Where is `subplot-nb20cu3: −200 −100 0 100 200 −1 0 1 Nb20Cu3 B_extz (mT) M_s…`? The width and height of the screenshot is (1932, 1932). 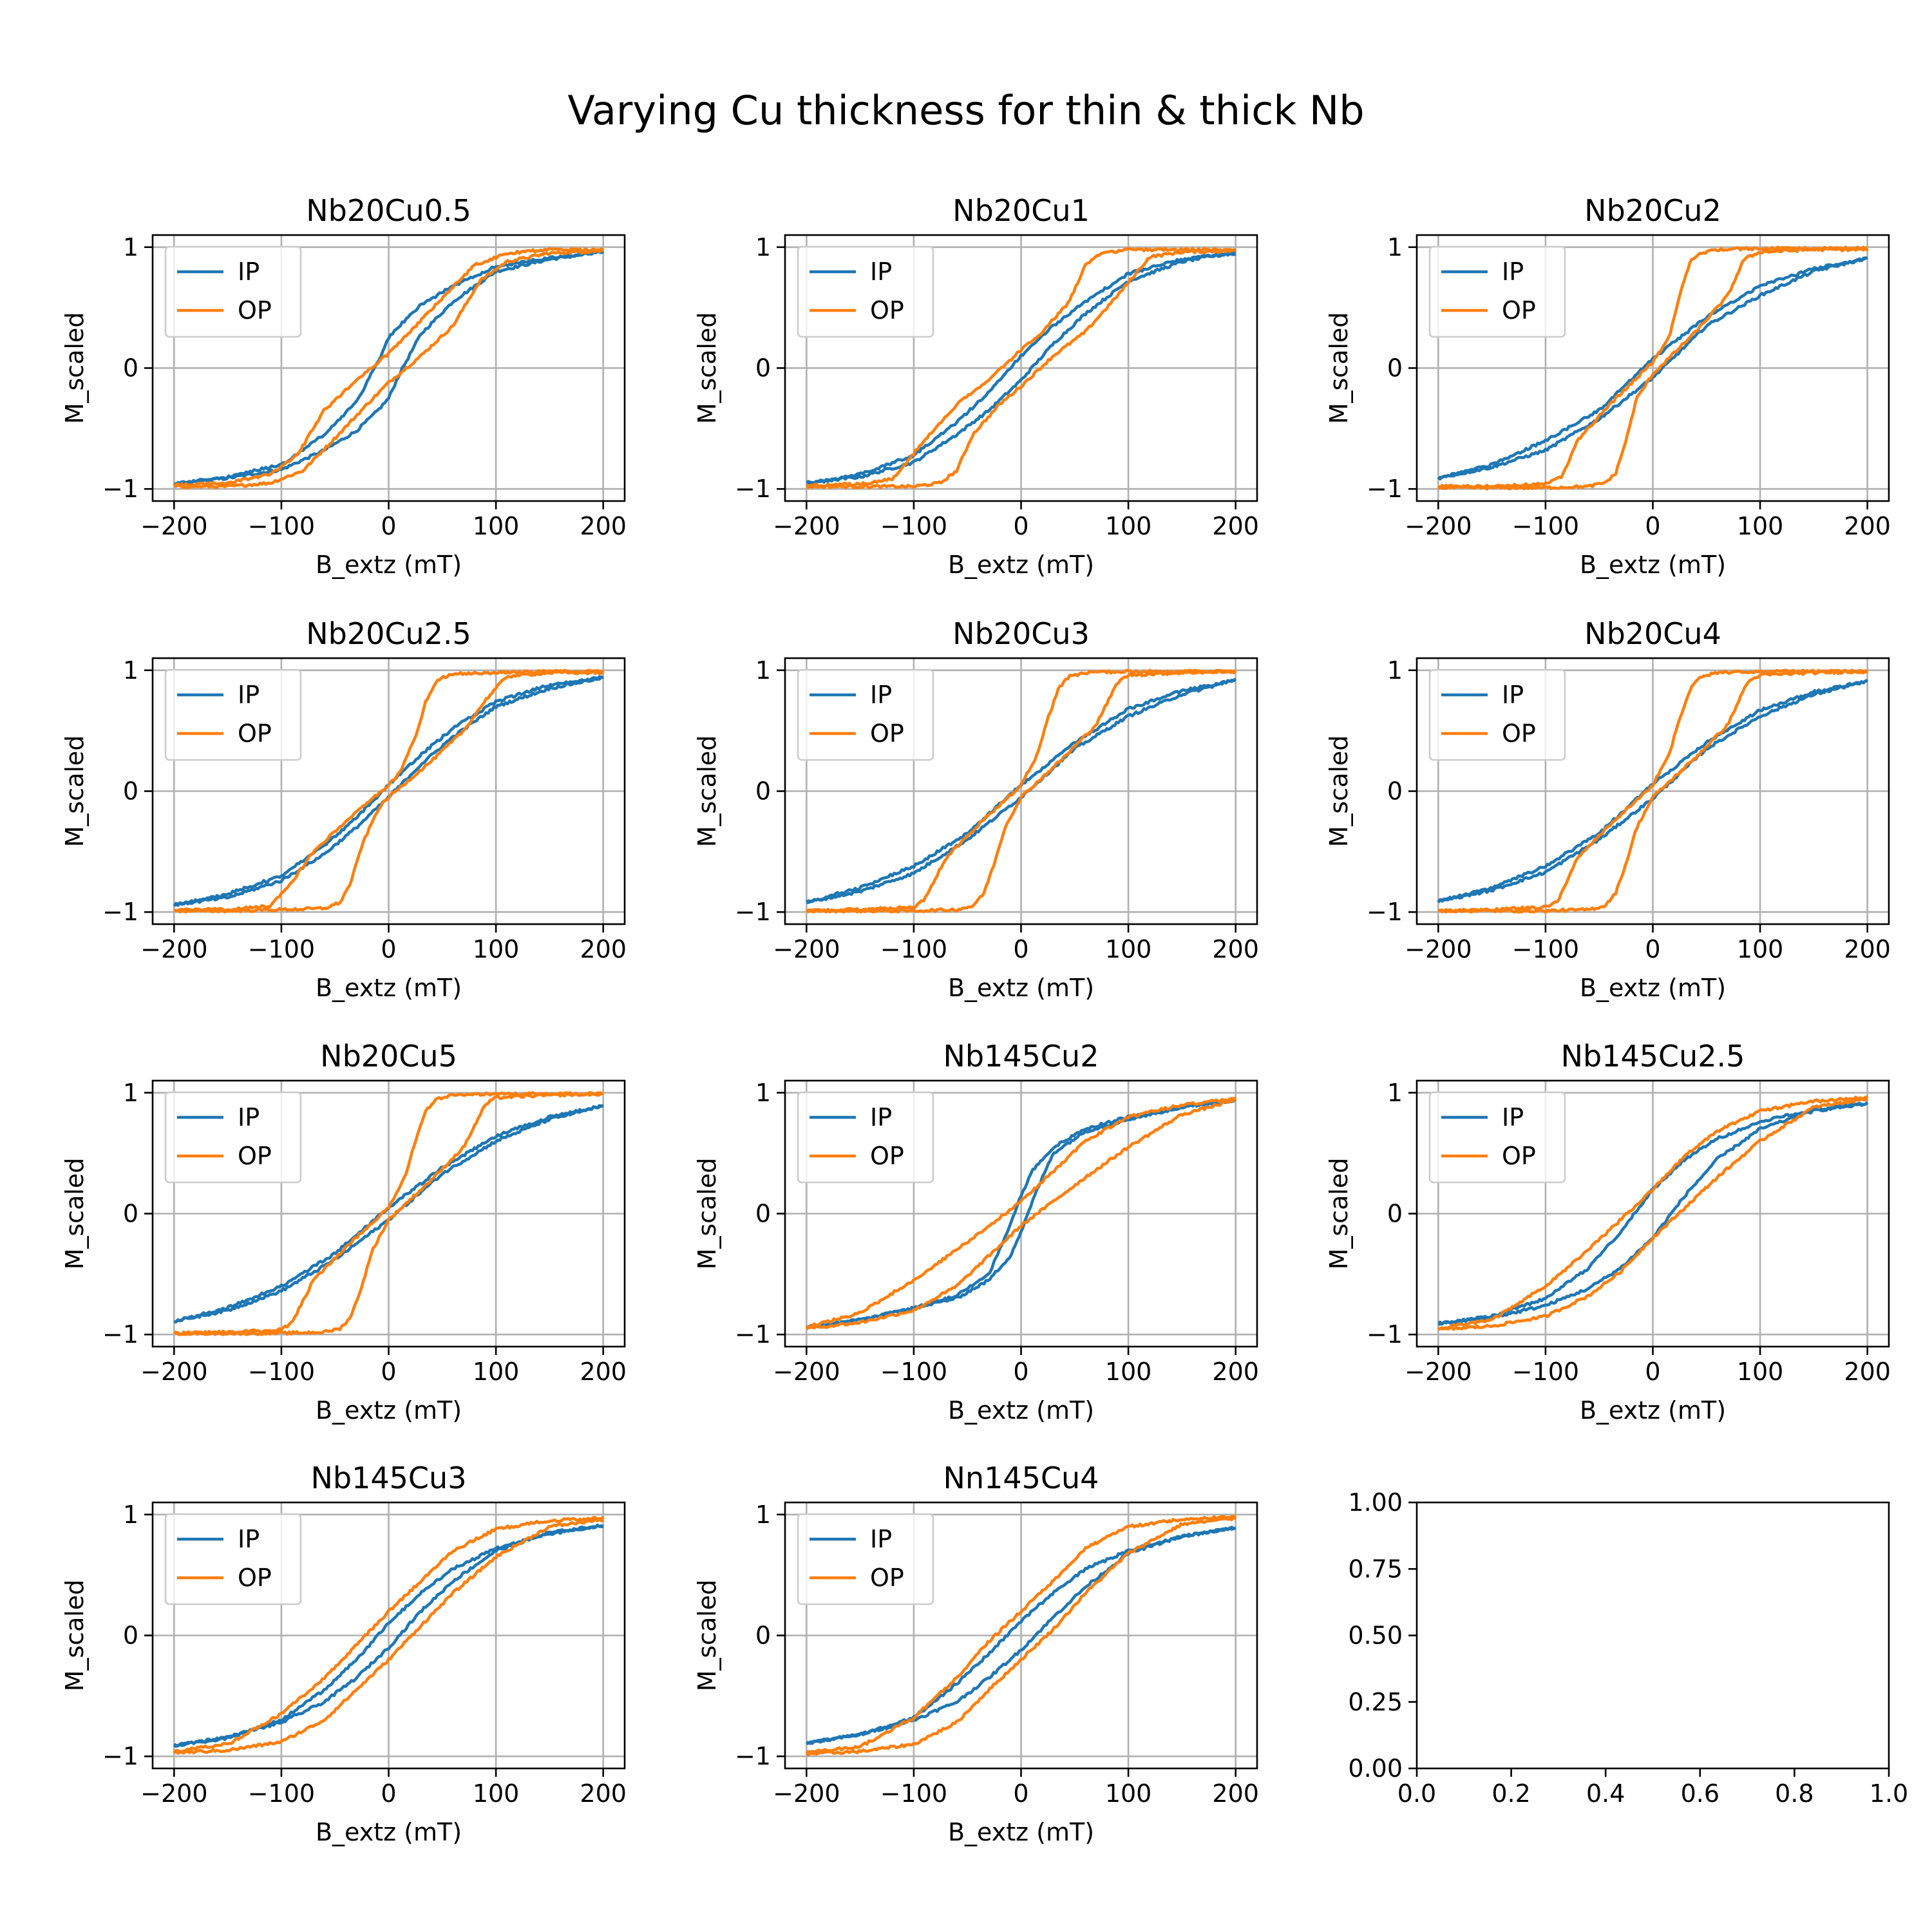
subplot-nb20cu3: −200 −100 0 100 200 −1 0 1 Nb20Cu3 B_extz (mT) M_s… is located at coordinates (976, 809).